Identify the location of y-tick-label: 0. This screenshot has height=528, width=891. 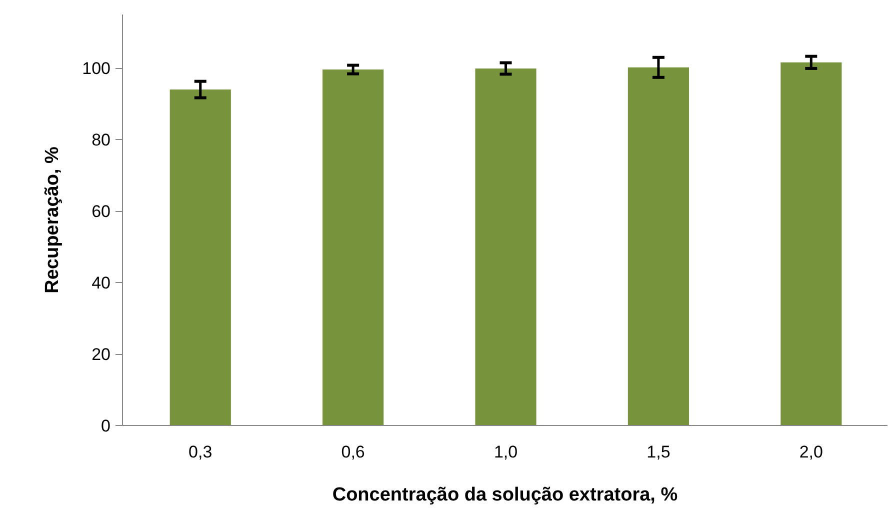
(106, 426).